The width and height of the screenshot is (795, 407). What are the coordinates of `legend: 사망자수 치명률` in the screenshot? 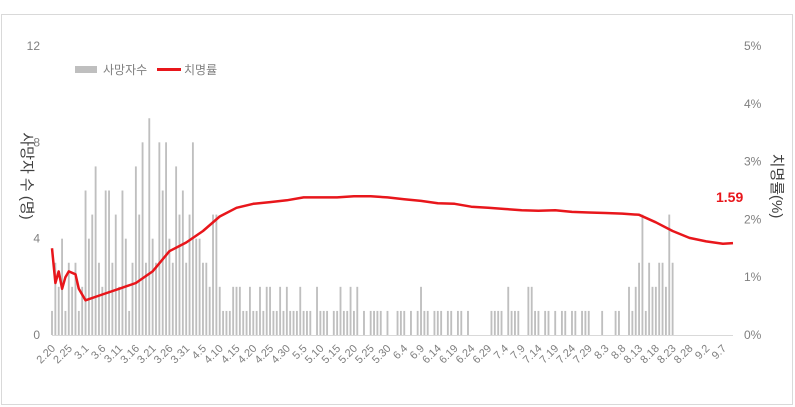 It's located at (146, 70).